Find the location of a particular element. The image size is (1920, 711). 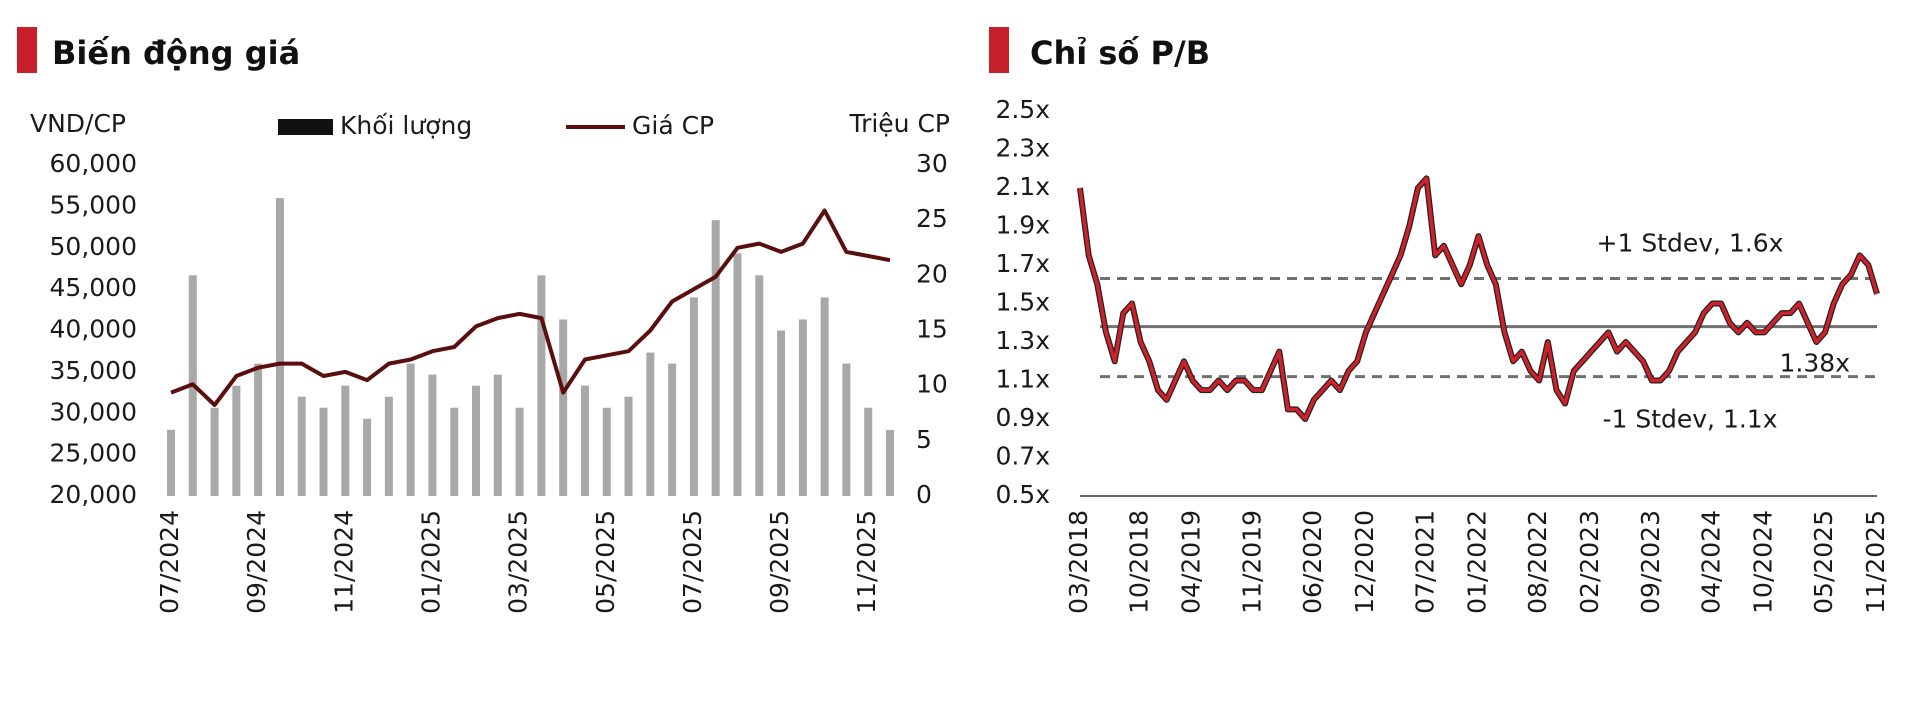

annotation: +1 Stdev, 1.6x is located at coordinates (1690, 242).